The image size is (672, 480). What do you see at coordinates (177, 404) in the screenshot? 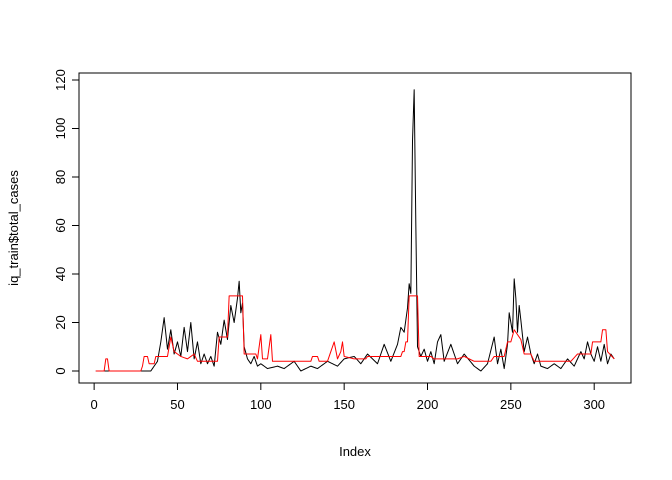
I see `x-tick-label: 50` at bounding box center [177, 404].